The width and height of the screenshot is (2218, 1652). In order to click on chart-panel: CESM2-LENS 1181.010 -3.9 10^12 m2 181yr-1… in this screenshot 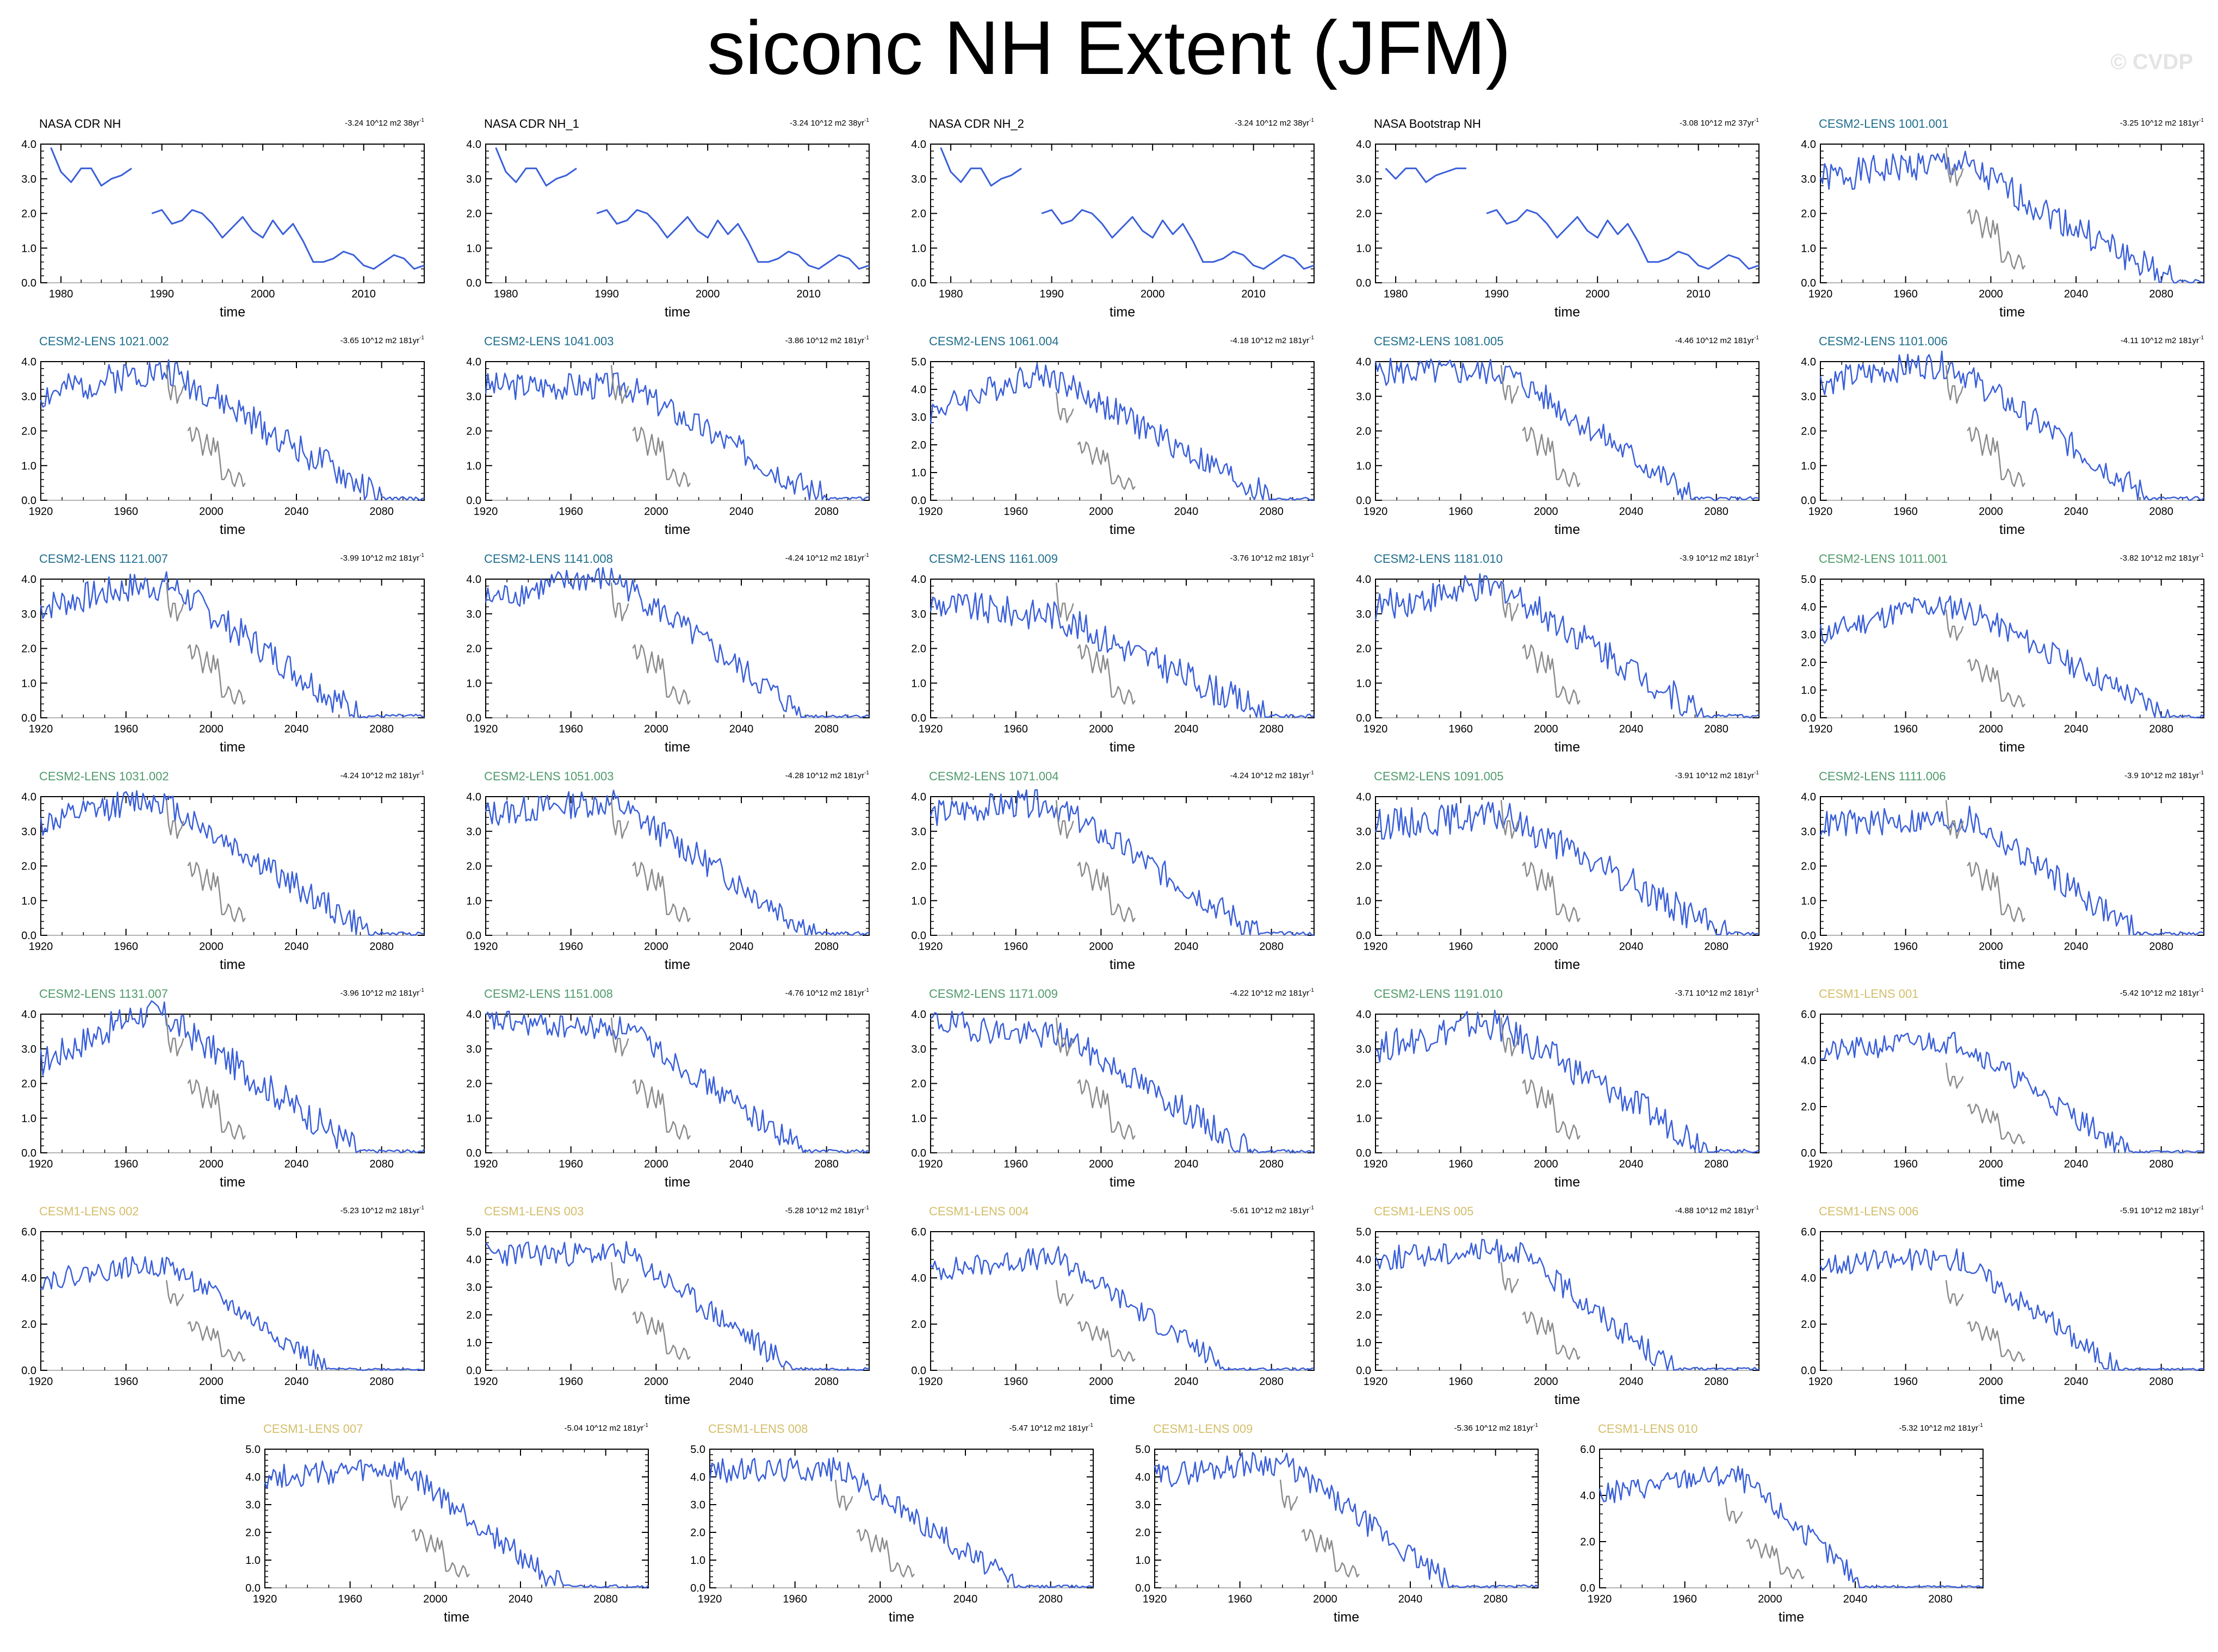, I will do `click(1557, 652)`.